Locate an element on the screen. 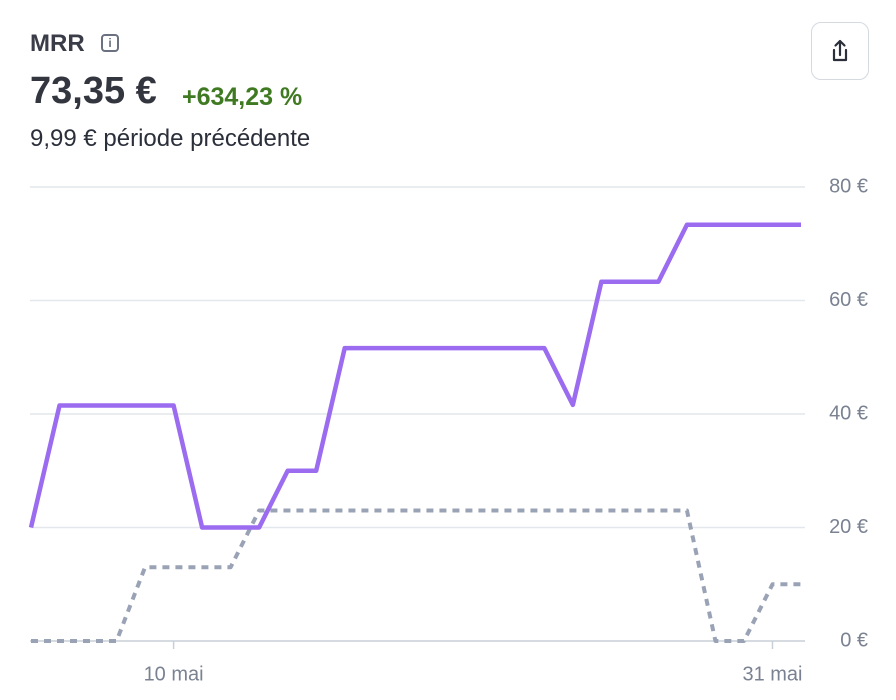  share-button is located at coordinates (840, 51).